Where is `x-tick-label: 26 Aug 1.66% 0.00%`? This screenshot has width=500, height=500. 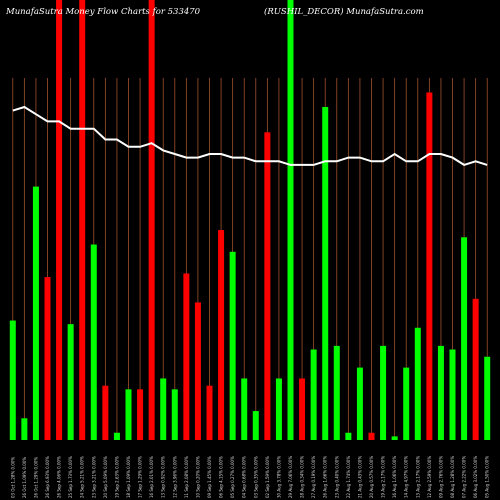 x-tick-label: 26 Aug 1.66% 0.00% is located at coordinates (325, 477).